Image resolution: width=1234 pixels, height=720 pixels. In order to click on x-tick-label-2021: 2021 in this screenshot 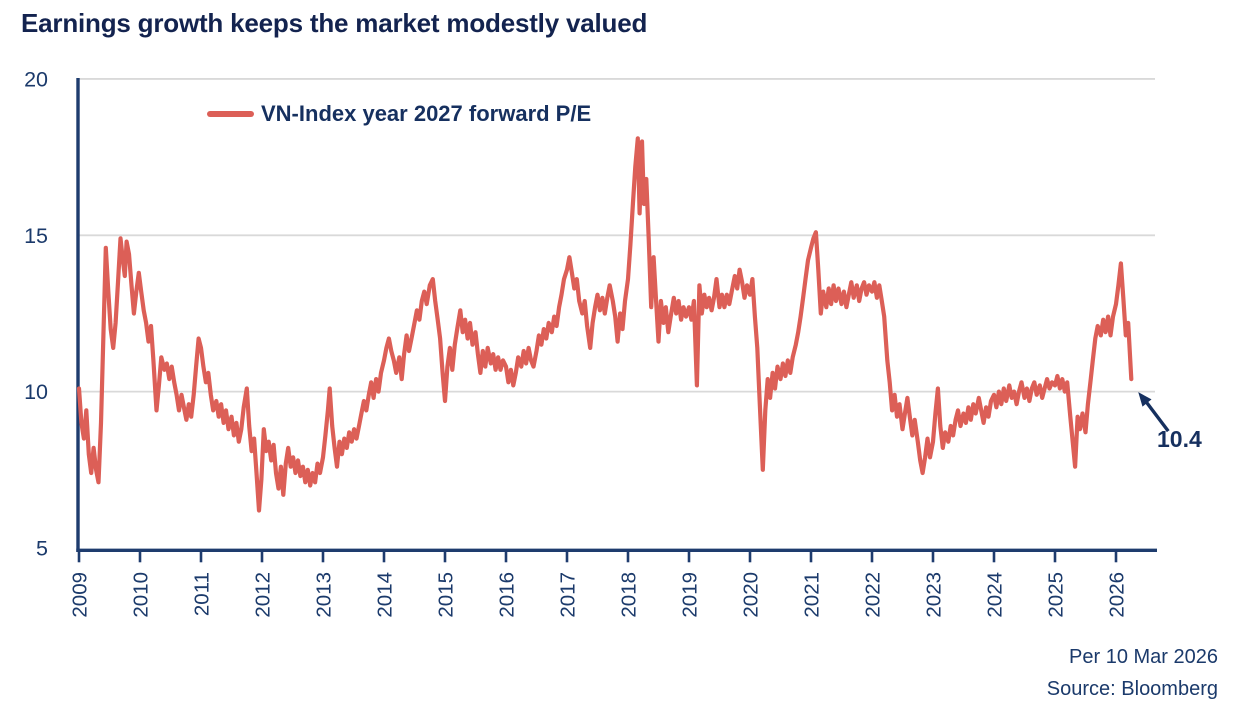, I will do `click(812, 595)`.